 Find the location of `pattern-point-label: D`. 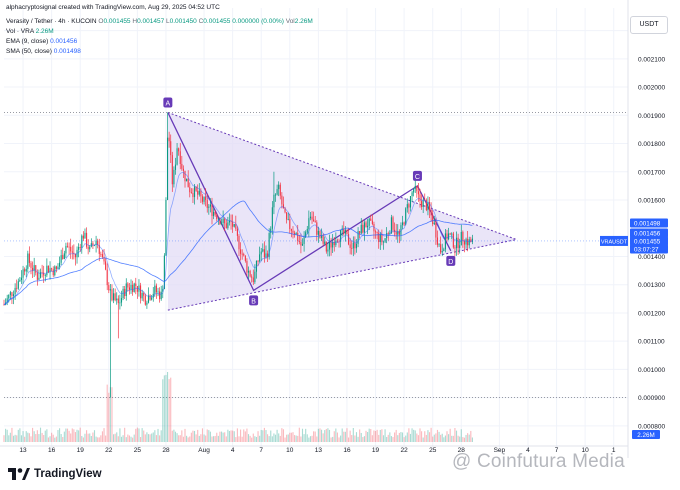

pattern-point-label: D is located at coordinates (450, 262).